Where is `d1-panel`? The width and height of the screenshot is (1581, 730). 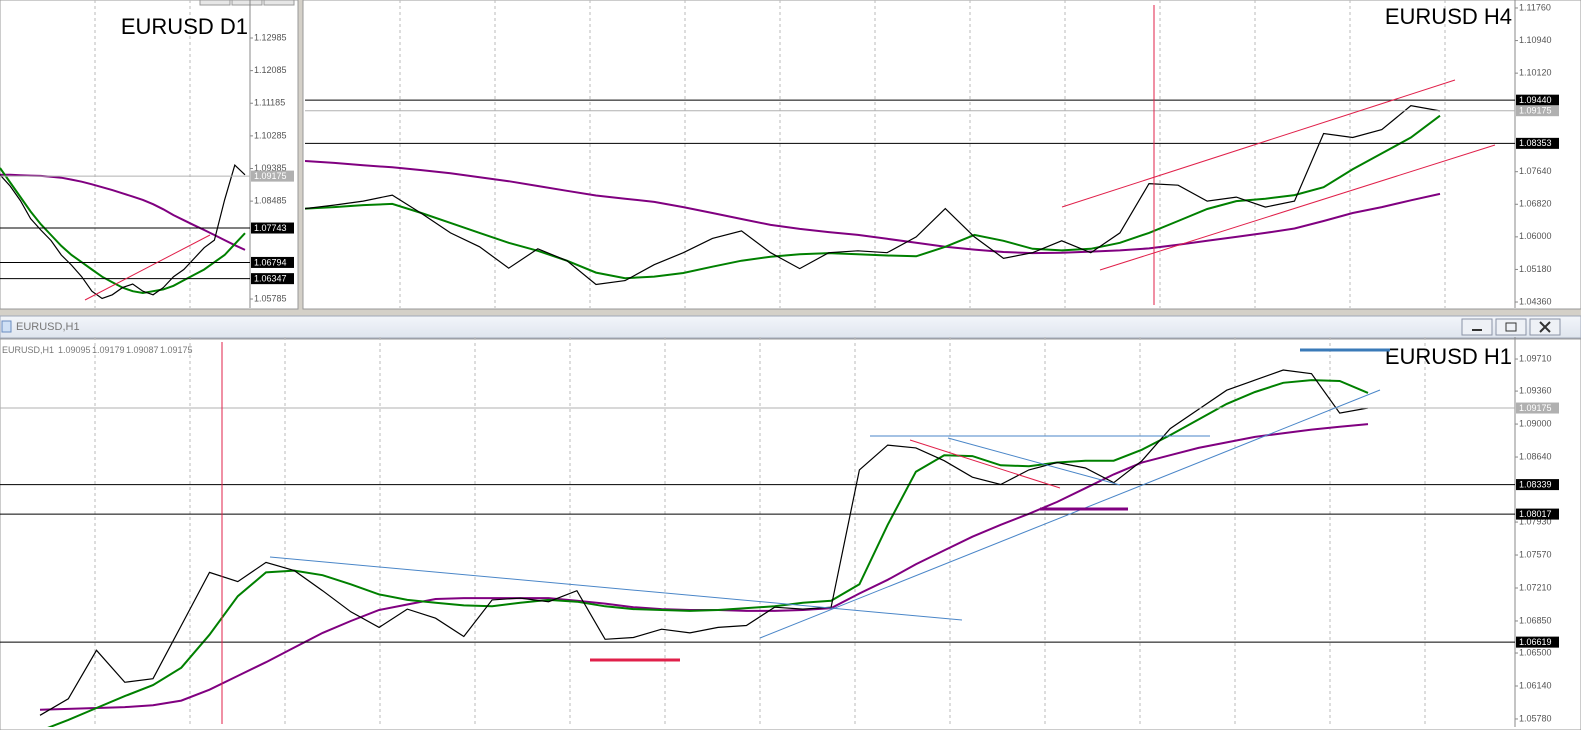
d1-panel is located at coordinates (149, 155).